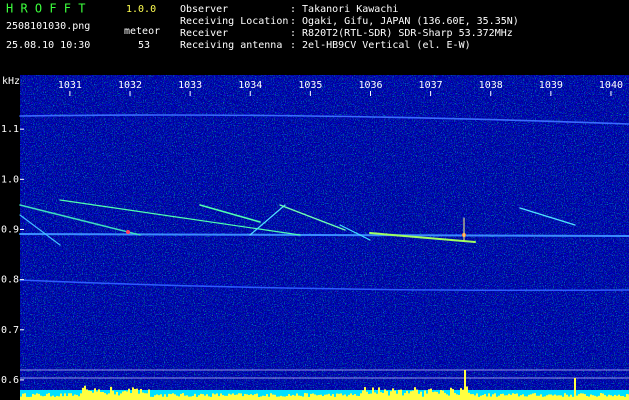 Image resolution: width=629 pixels, height=400 pixels. Describe the element at coordinates (10, 229) in the screenshot. I see `y-tick-label: 0.9` at that location.